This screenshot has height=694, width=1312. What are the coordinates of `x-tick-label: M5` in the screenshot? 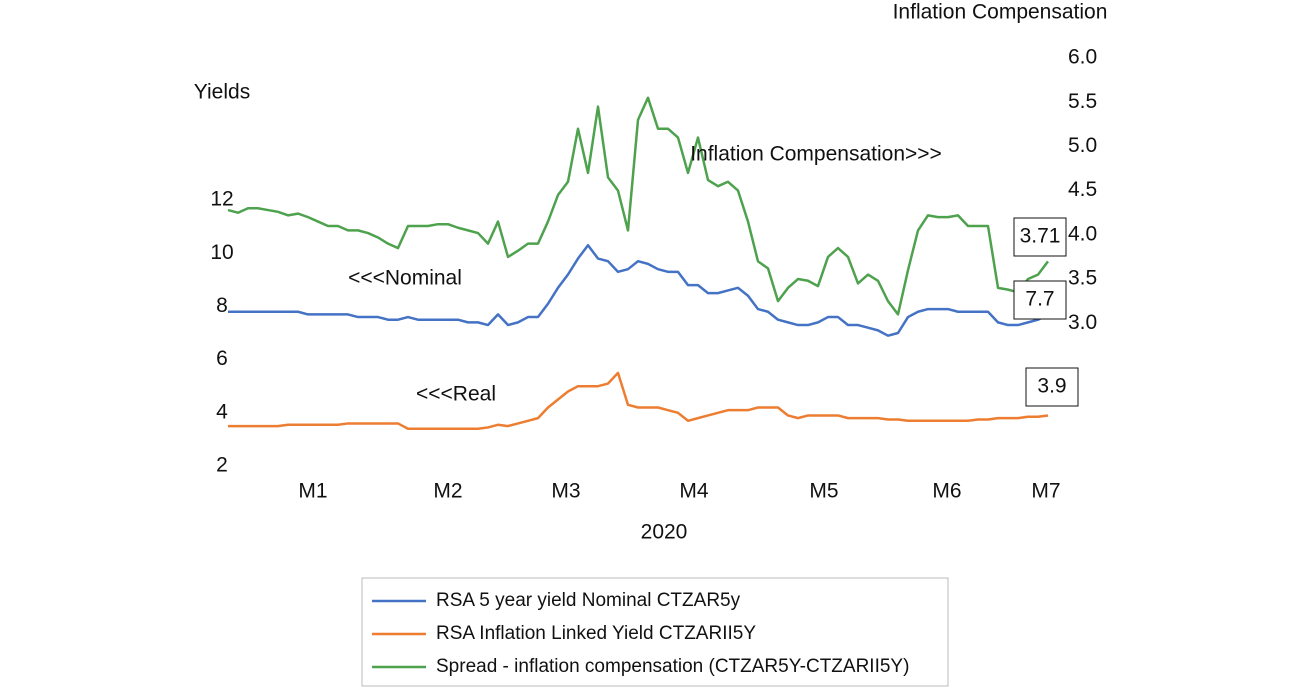 It's located at (823, 491).